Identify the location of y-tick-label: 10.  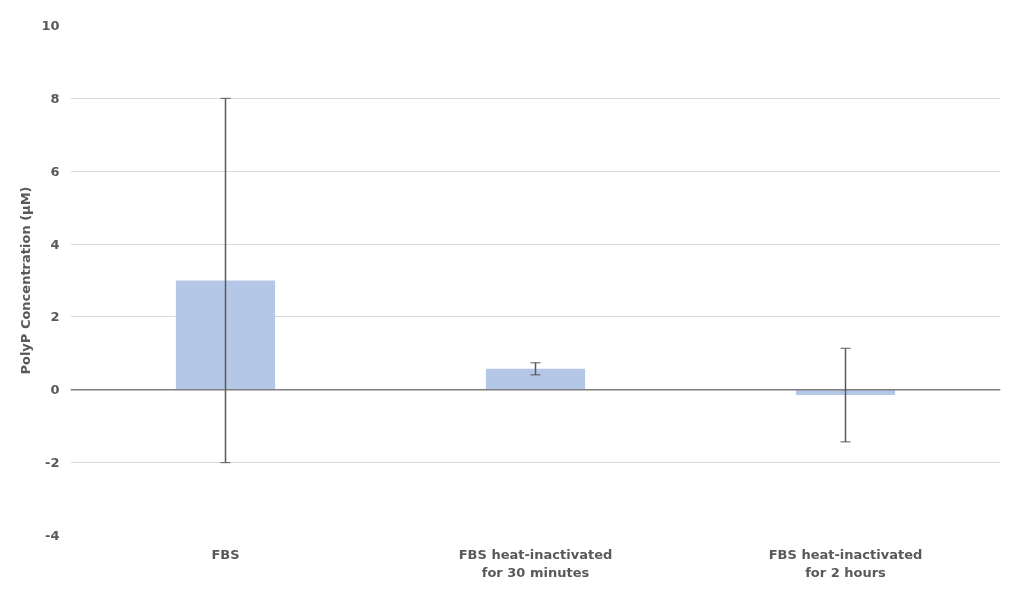
(50, 25).